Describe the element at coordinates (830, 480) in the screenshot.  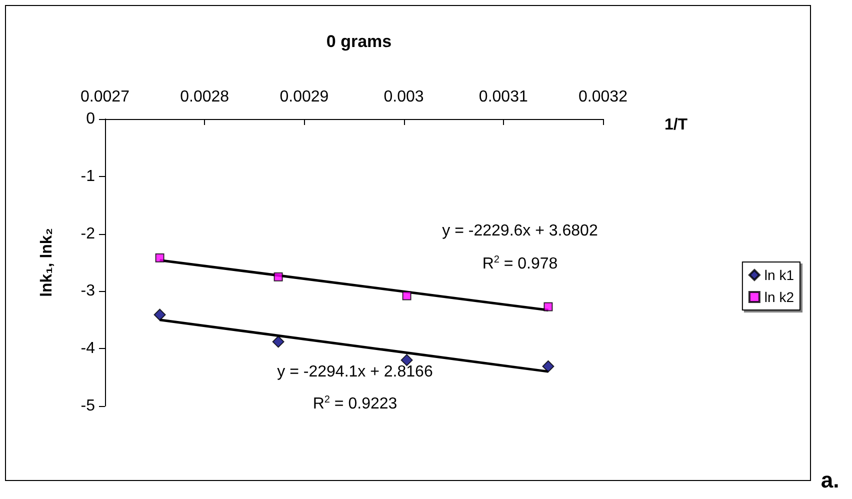
I see `text: a.` at that location.